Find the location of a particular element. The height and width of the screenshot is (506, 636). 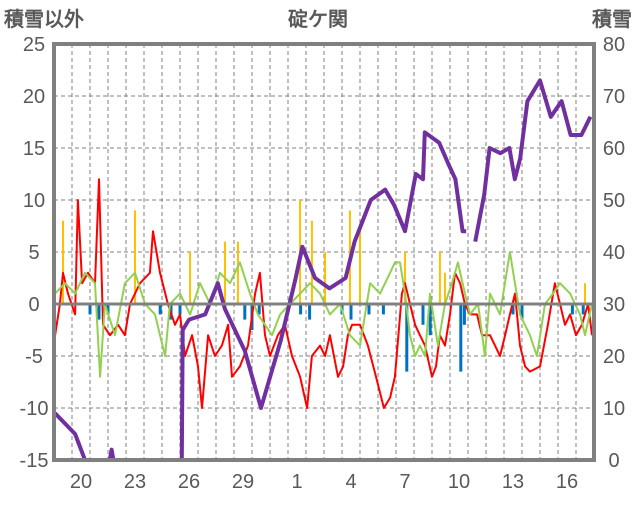

x-tick-label: 1 is located at coordinates (296, 482).